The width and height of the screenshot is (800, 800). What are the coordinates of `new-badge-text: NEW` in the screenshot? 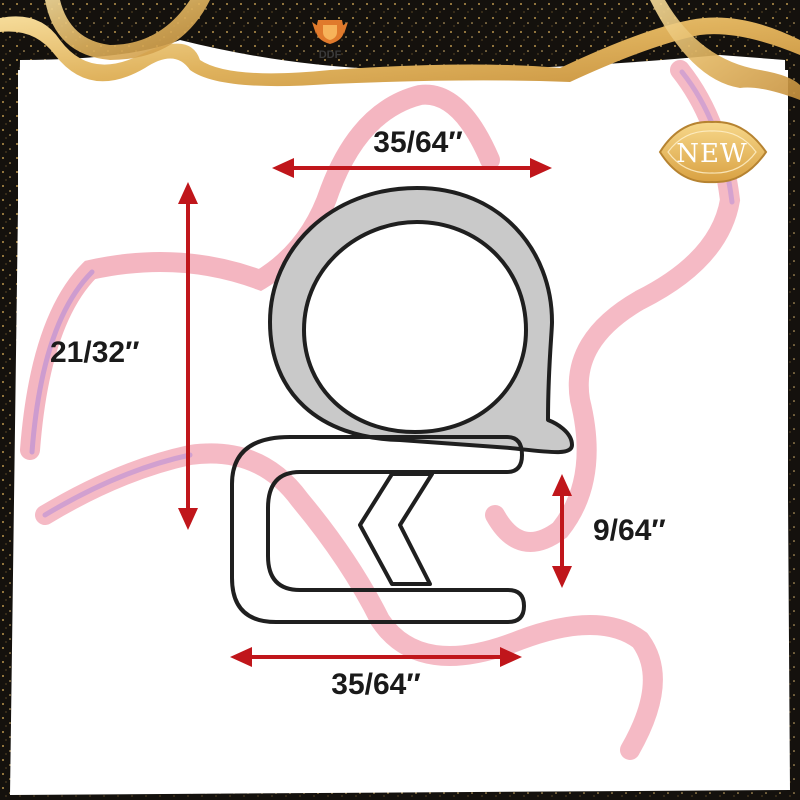 It's located at (711, 154).